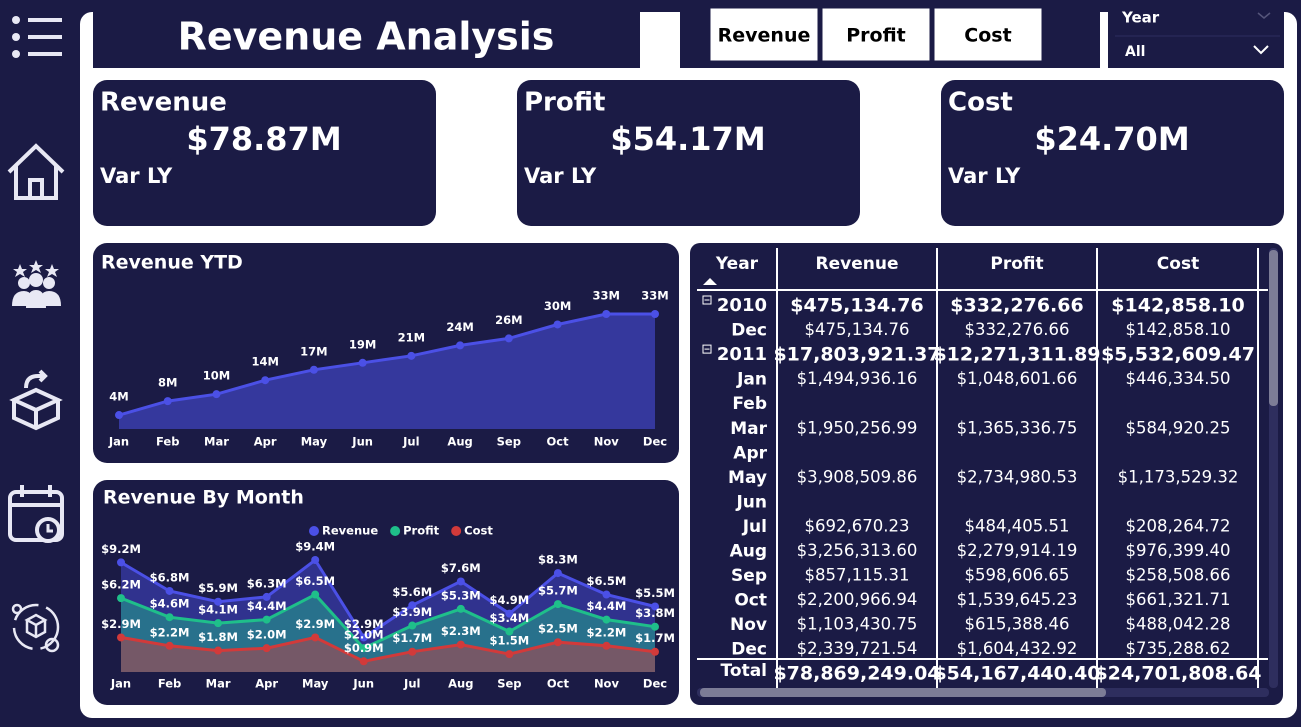  What do you see at coordinates (857, 427) in the screenshot?
I see `table-cell: $1,950,256.99` at bounding box center [857, 427].